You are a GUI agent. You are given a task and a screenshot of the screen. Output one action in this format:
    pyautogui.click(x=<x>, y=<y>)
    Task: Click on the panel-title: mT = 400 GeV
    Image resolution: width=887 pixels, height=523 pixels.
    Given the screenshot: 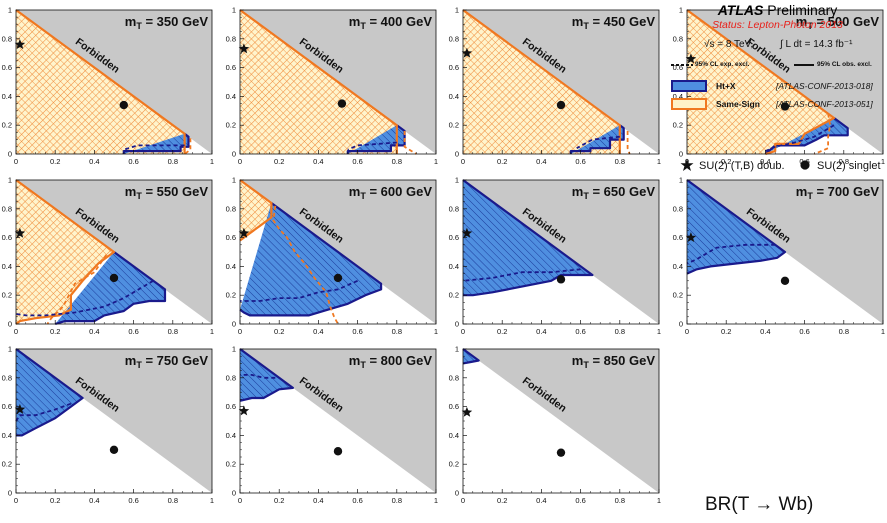 What is the action you would take?
    pyautogui.click(x=391, y=22)
    